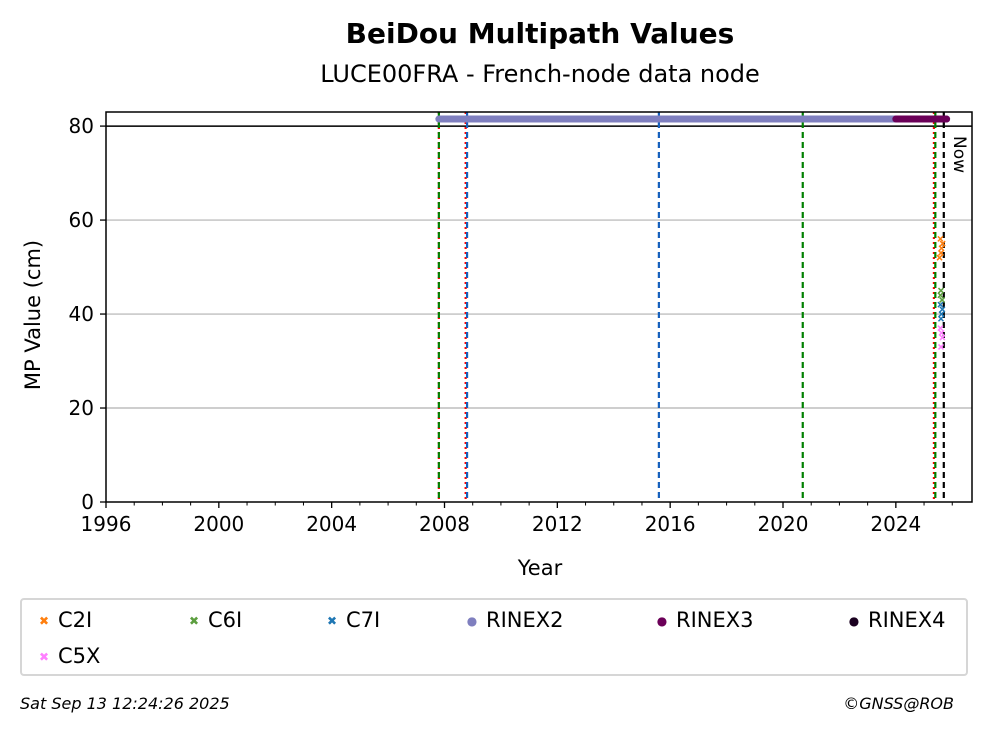  I want to click on legend-item-rinex3: ● RINEX3, so click(703, 620).